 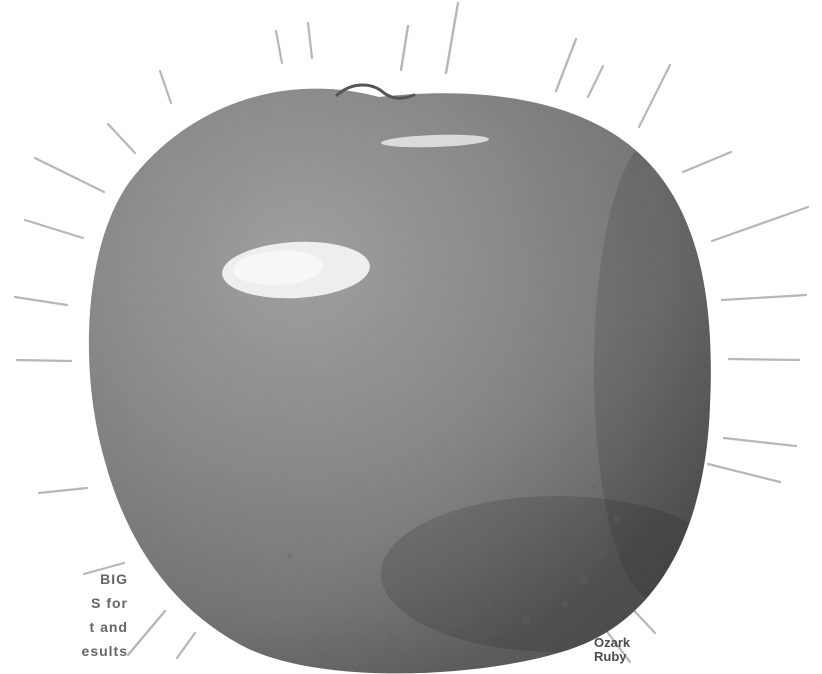 What do you see at coordinates (104, 651) in the screenshot?
I see `copy-line-4: esults` at bounding box center [104, 651].